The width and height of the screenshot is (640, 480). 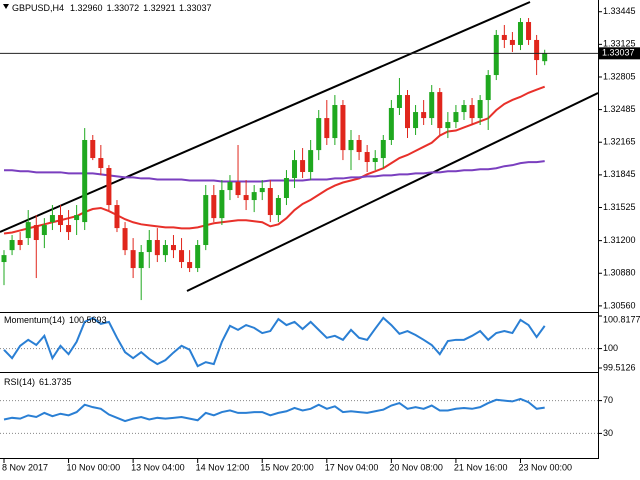 What do you see at coordinates (619, 240) in the screenshot?
I see `y-tick-label: 1.31200` at bounding box center [619, 240].